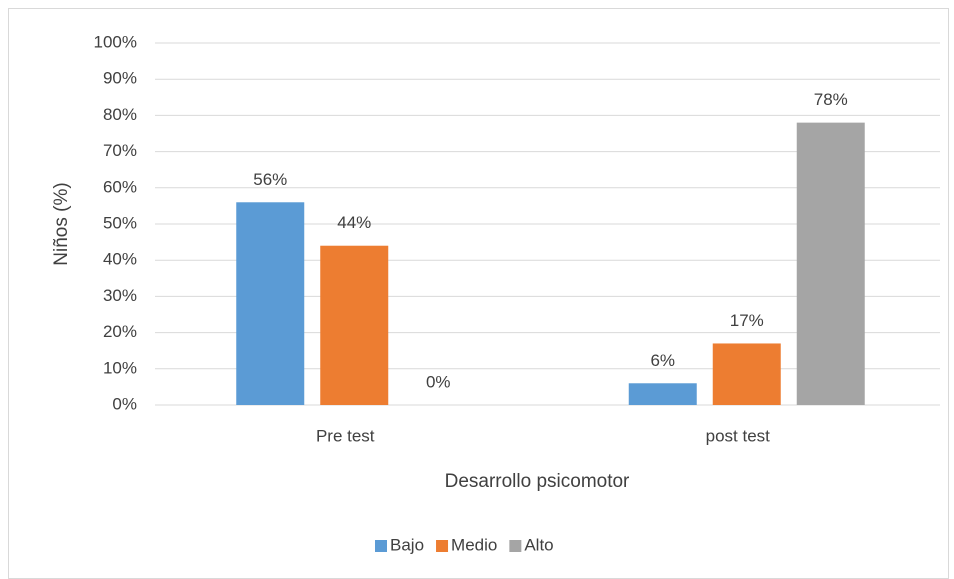 The height and width of the screenshot is (579, 954). Describe the element at coordinates (120, 331) in the screenshot. I see `y-tick-label: 20%` at that location.